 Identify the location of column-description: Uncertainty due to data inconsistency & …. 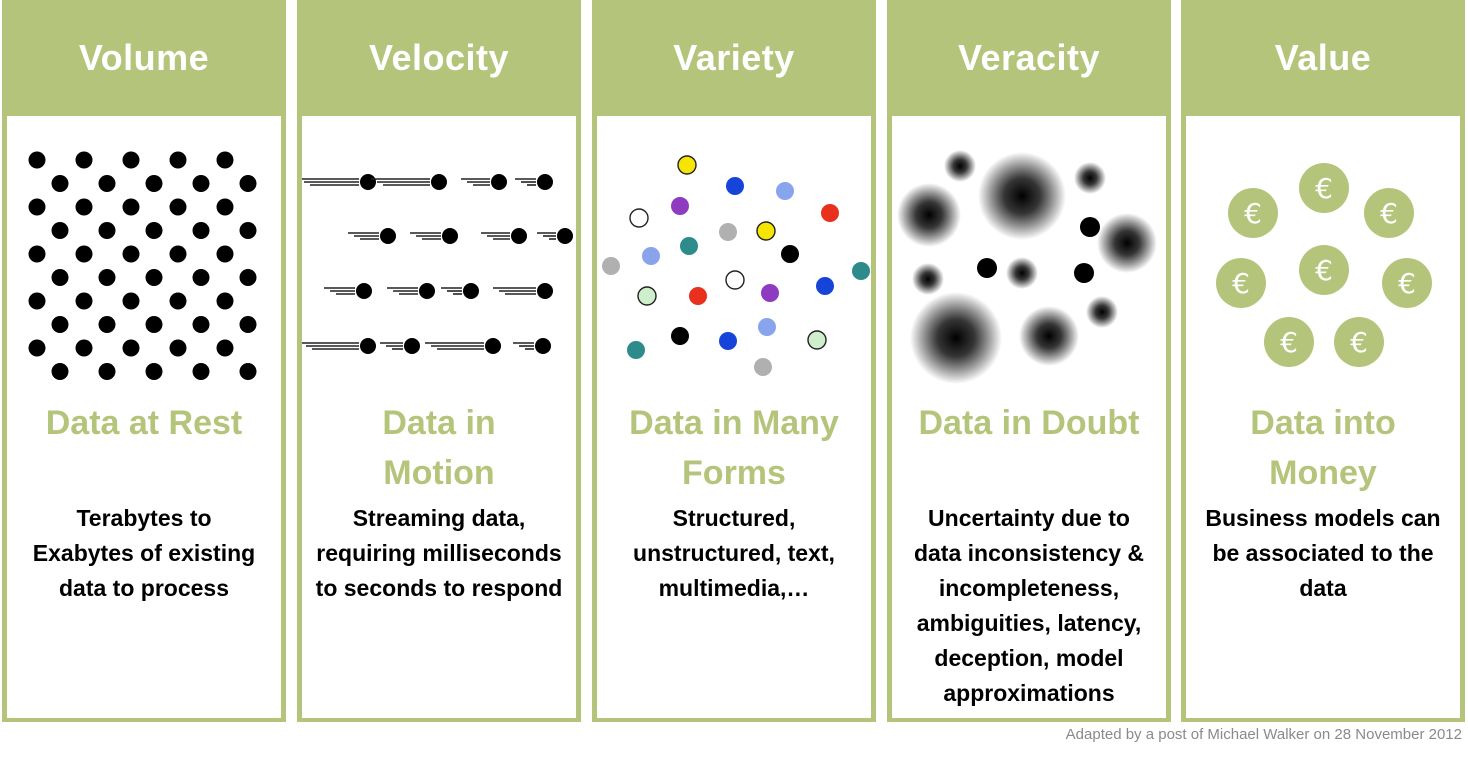
(1029, 605).